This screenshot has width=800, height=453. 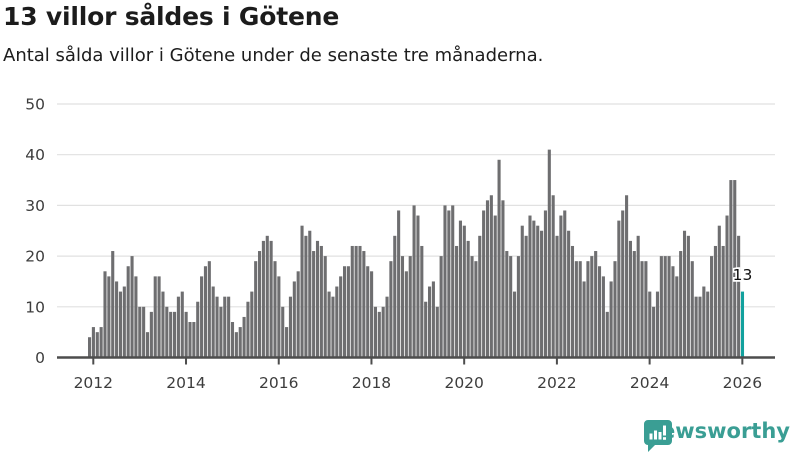 What do you see at coordinates (665, 430) in the screenshot?
I see `logo-exclamation-stem` at bounding box center [665, 430].